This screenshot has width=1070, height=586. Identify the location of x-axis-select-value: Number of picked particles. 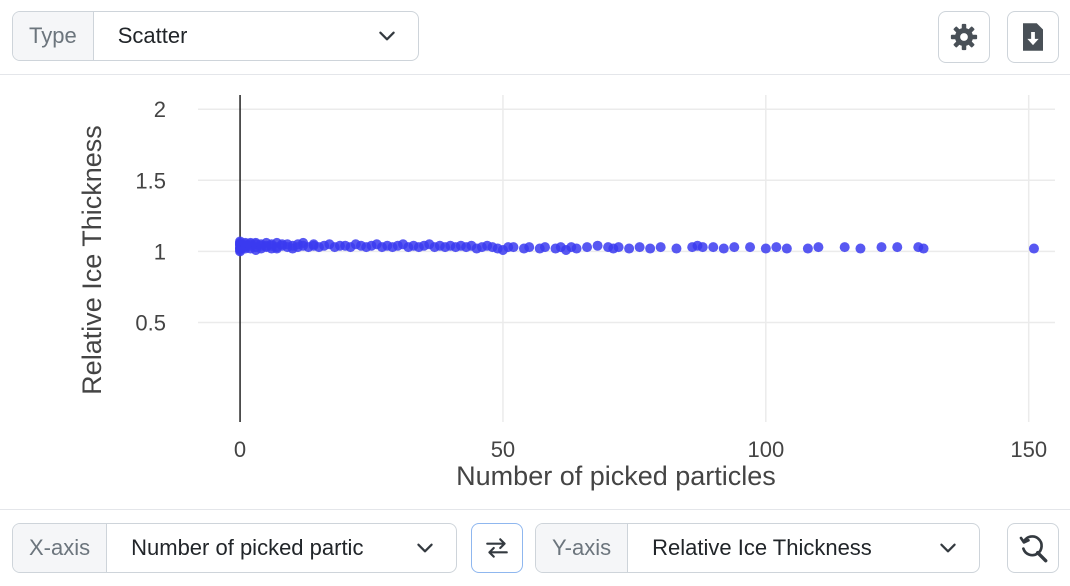
(281, 548).